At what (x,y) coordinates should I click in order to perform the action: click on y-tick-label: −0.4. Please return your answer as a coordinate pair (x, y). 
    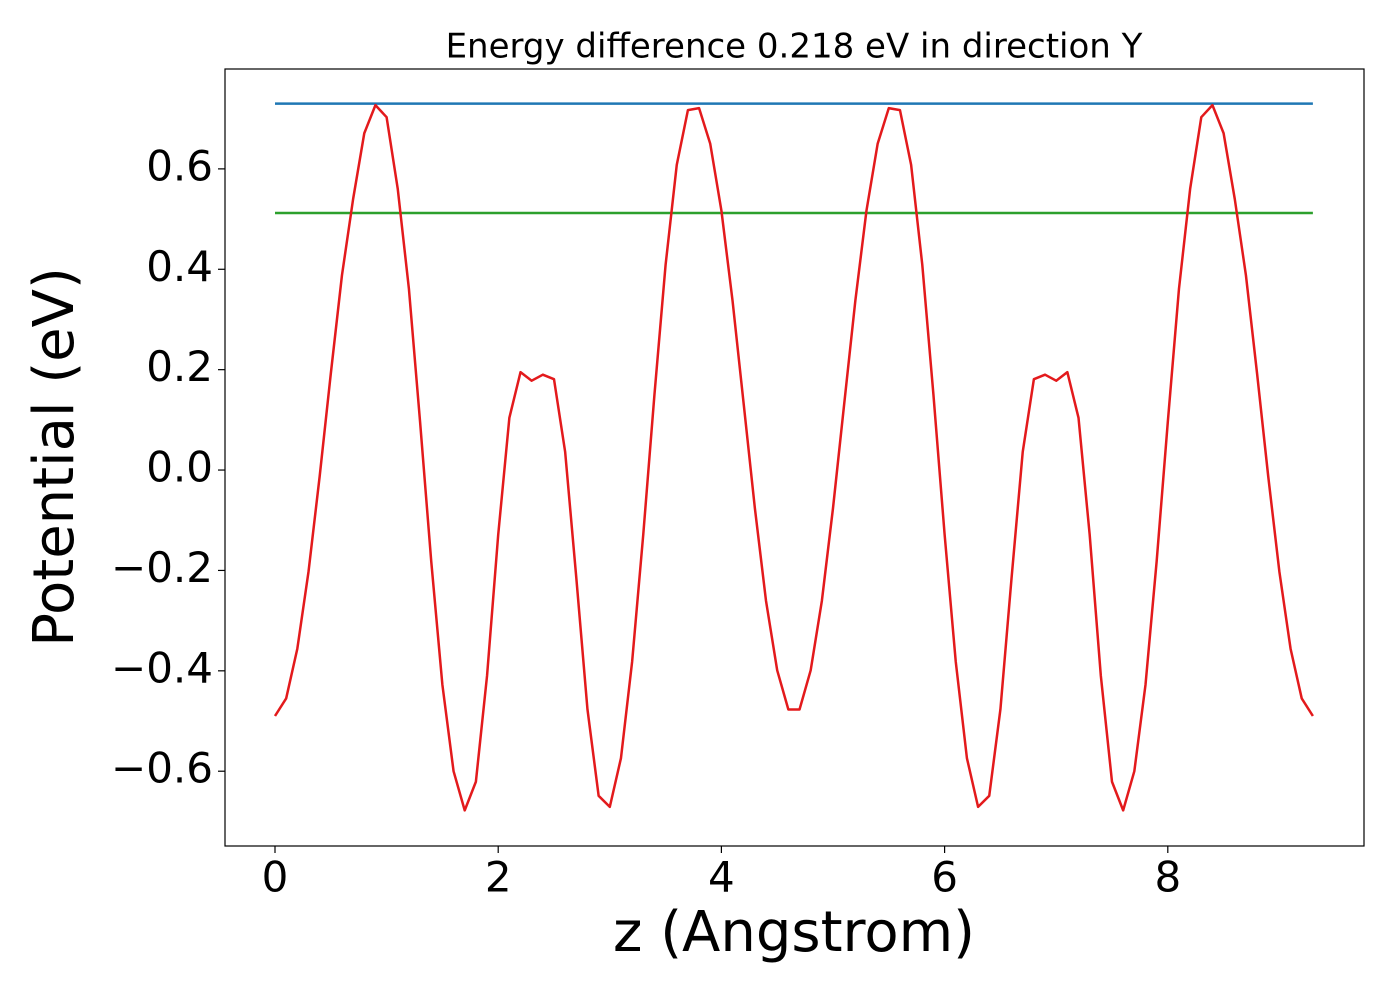
    Looking at the image, I should click on (162, 667).